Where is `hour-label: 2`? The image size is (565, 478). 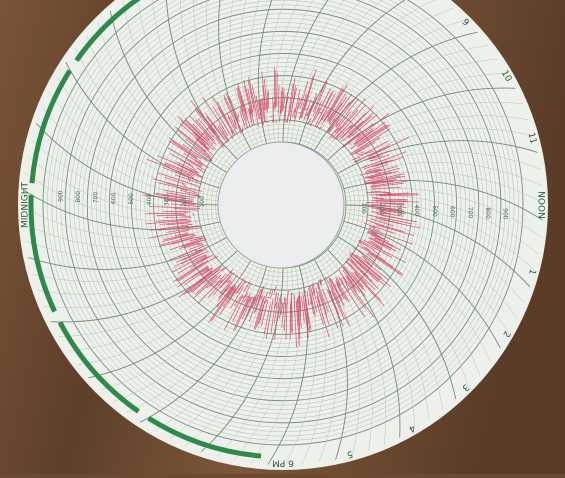 hour-label: 2 is located at coordinates (506, 334).